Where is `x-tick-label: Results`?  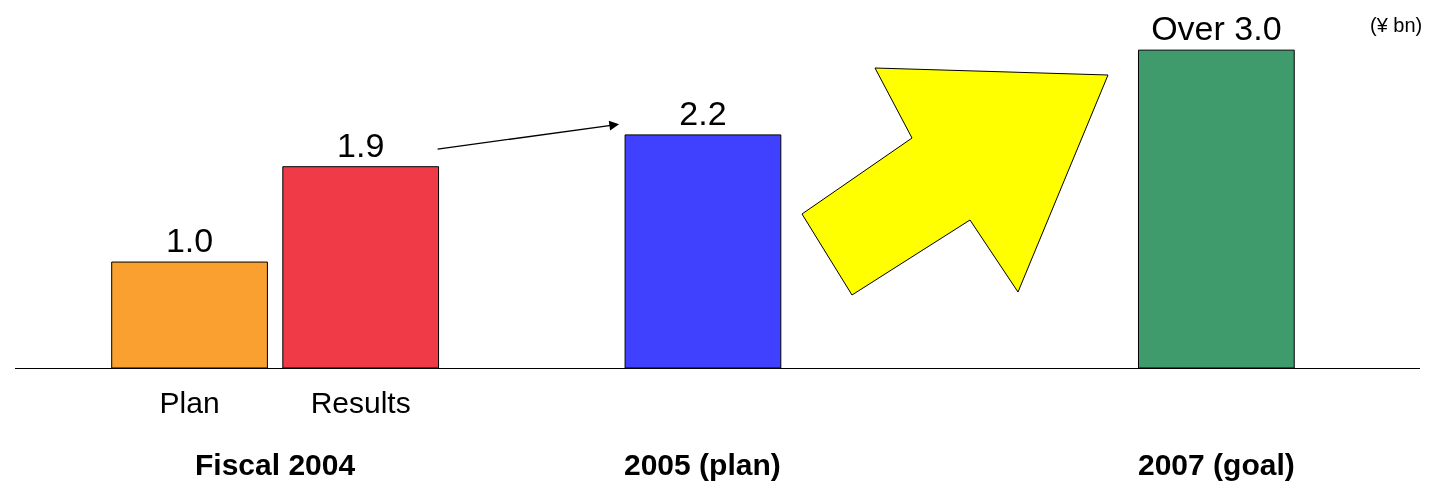
x-tick-label: Results is located at coordinates (360, 402).